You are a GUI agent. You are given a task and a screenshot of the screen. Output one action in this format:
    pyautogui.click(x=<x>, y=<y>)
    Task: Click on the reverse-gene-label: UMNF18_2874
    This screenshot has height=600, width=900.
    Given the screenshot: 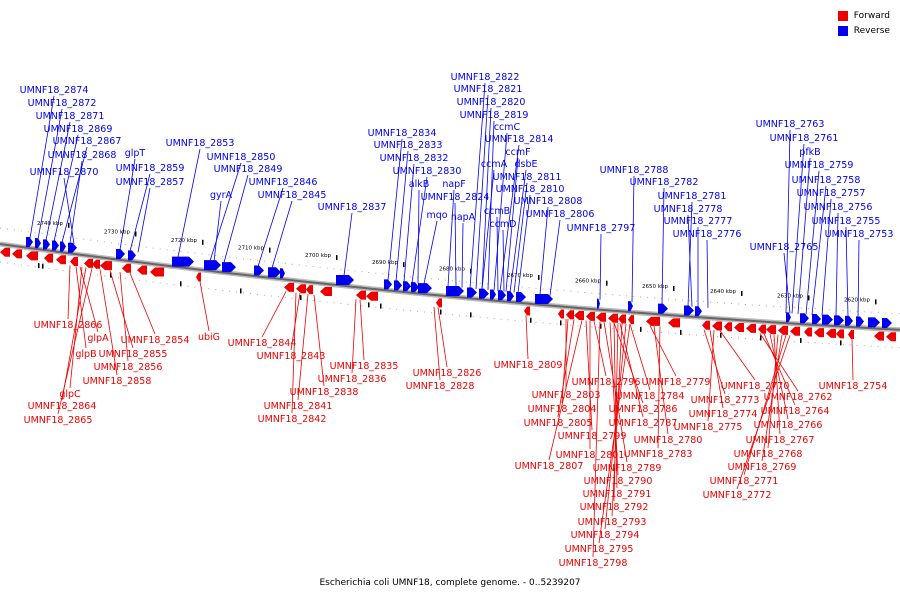 What is the action you would take?
    pyautogui.click(x=54, y=90)
    